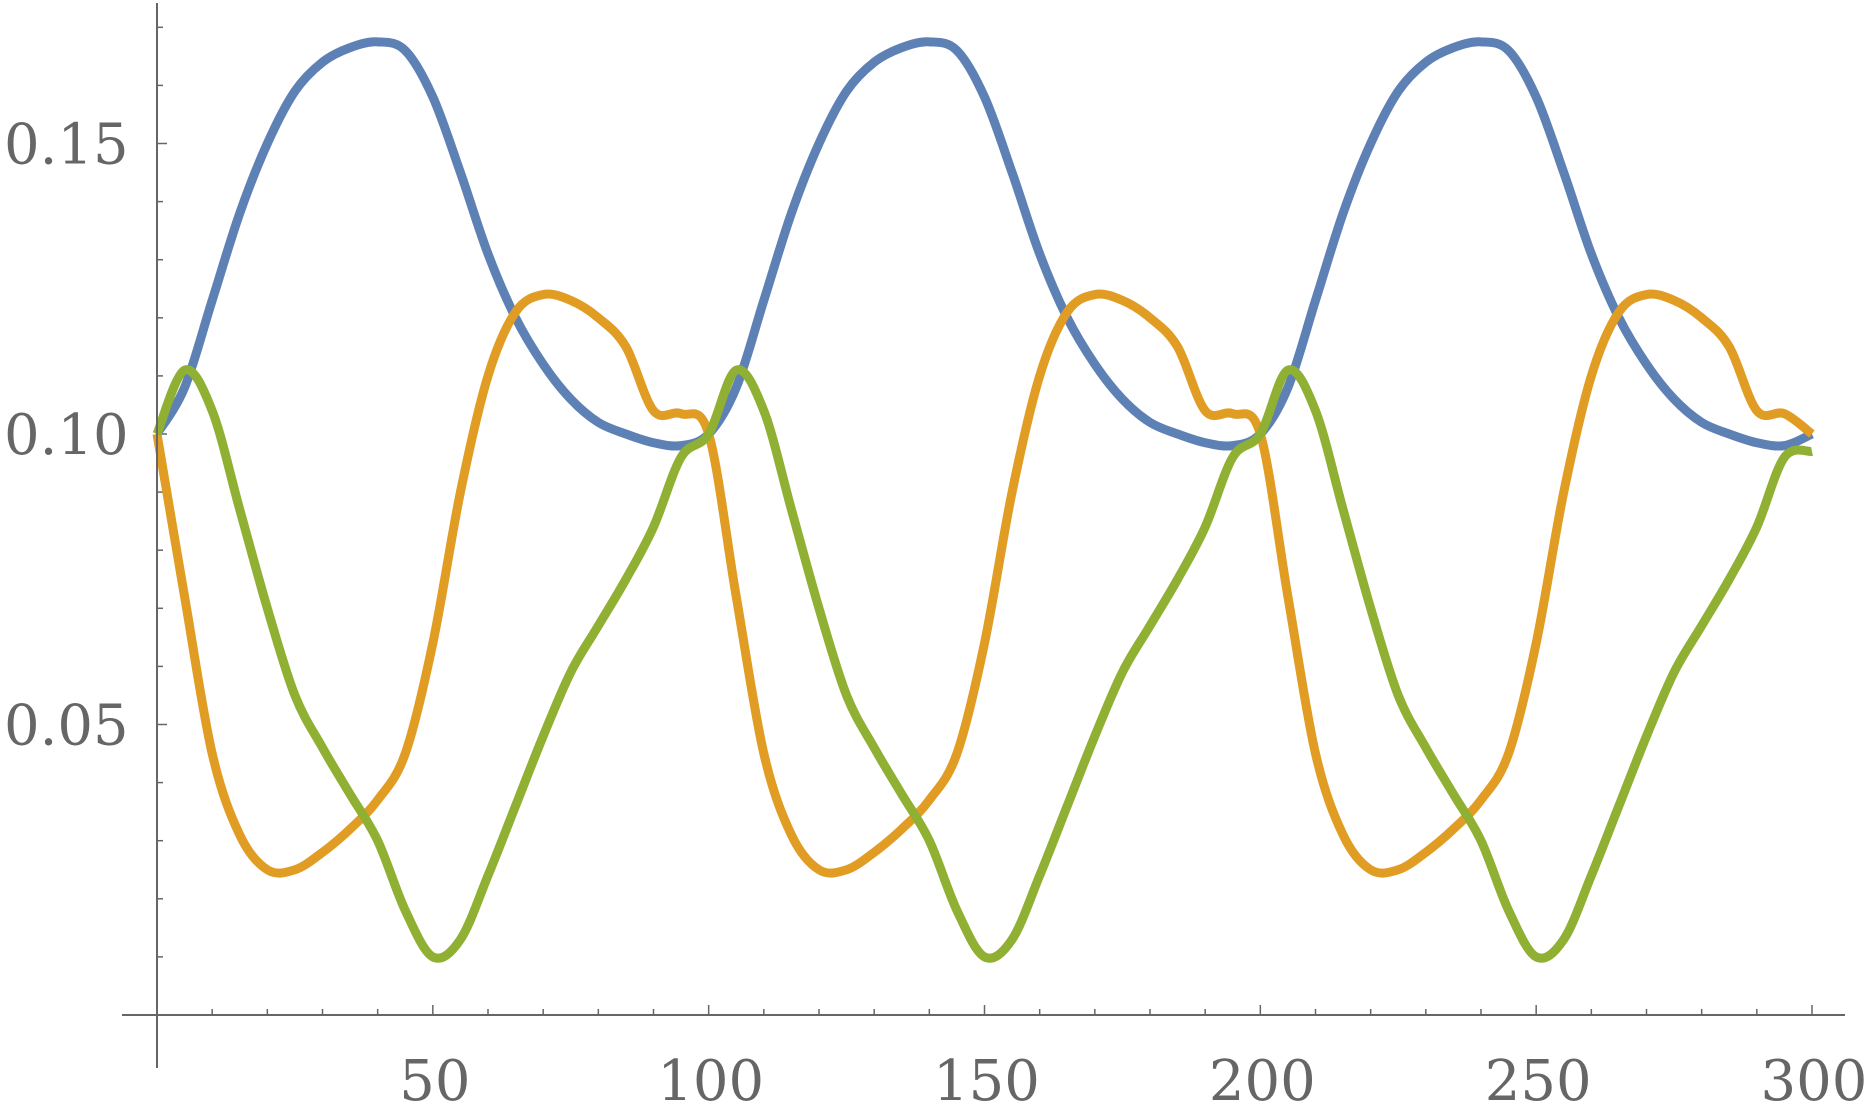 This screenshot has height=1117, width=1870. I want to click on y-tick-label: 0.15, so click(66, 145).